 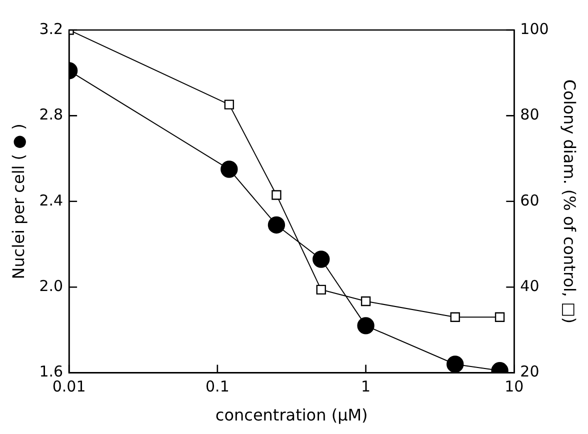 I want to click on x-tick-label: 1, so click(x=366, y=387).